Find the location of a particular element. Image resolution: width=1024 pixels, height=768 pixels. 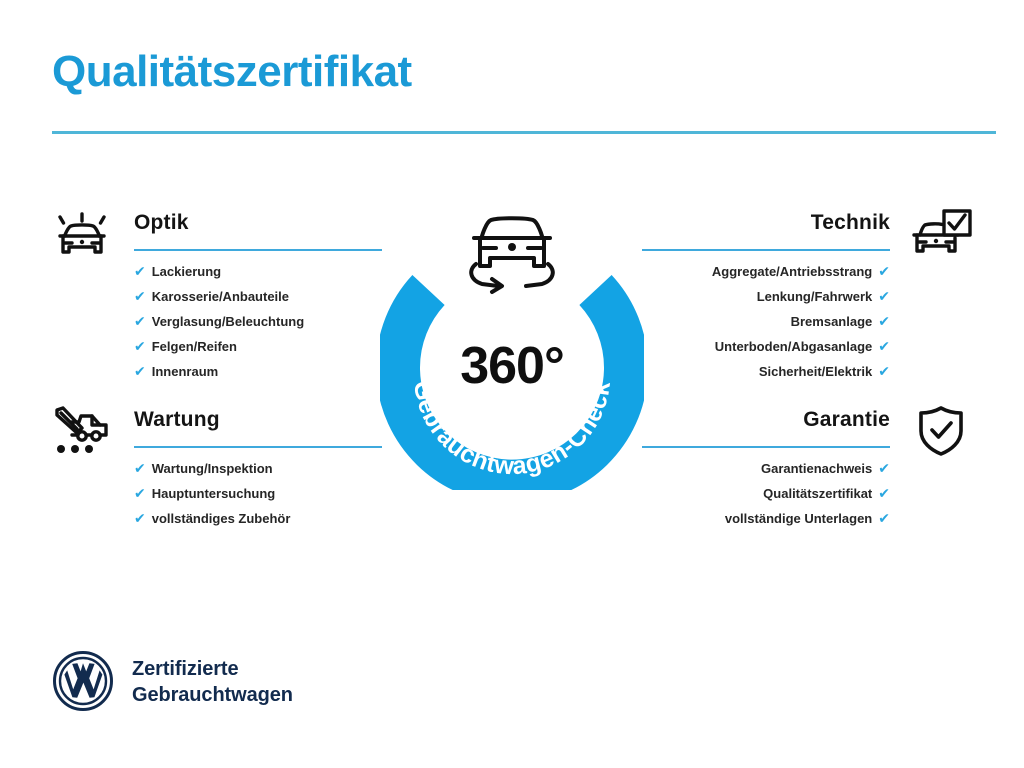

list-item: Lenkung/Fahrwerk ✔ is located at coordinates (766, 296).